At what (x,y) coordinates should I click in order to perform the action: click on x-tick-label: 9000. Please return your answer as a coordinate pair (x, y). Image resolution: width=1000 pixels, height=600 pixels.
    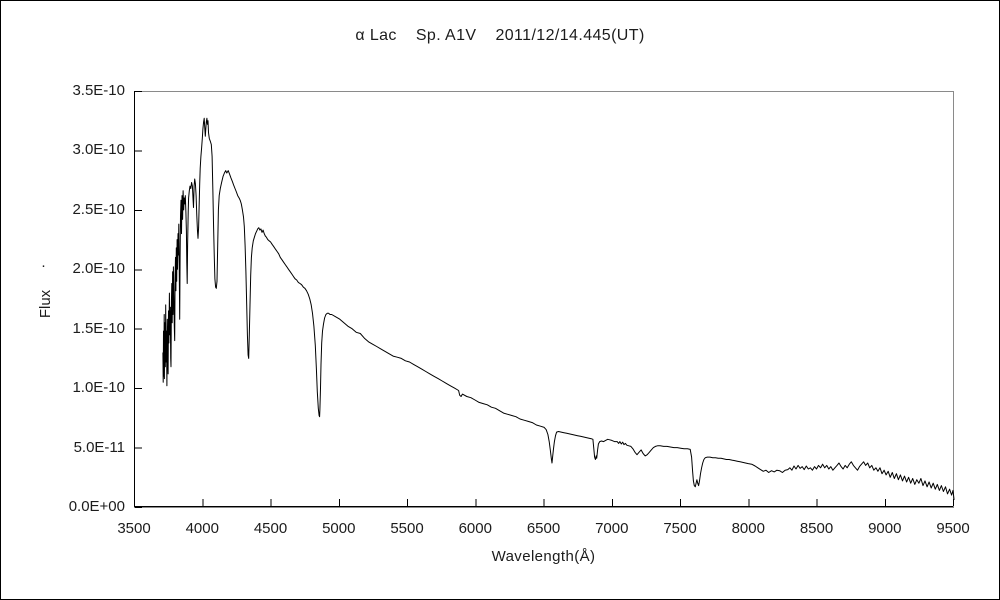
    Looking at the image, I should click on (885, 528).